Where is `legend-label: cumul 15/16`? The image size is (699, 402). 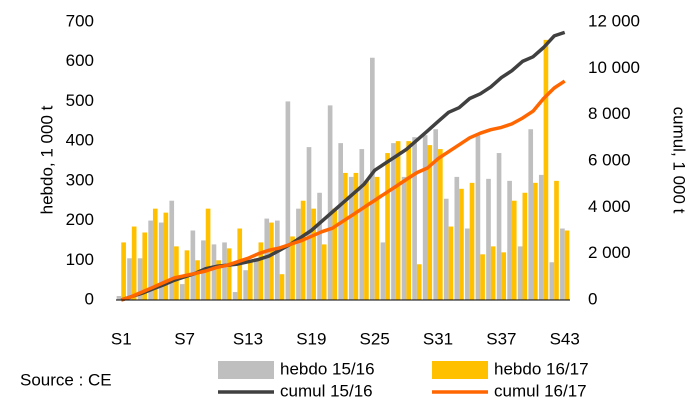 legend-label: cumul 15/16 is located at coordinates (326, 390).